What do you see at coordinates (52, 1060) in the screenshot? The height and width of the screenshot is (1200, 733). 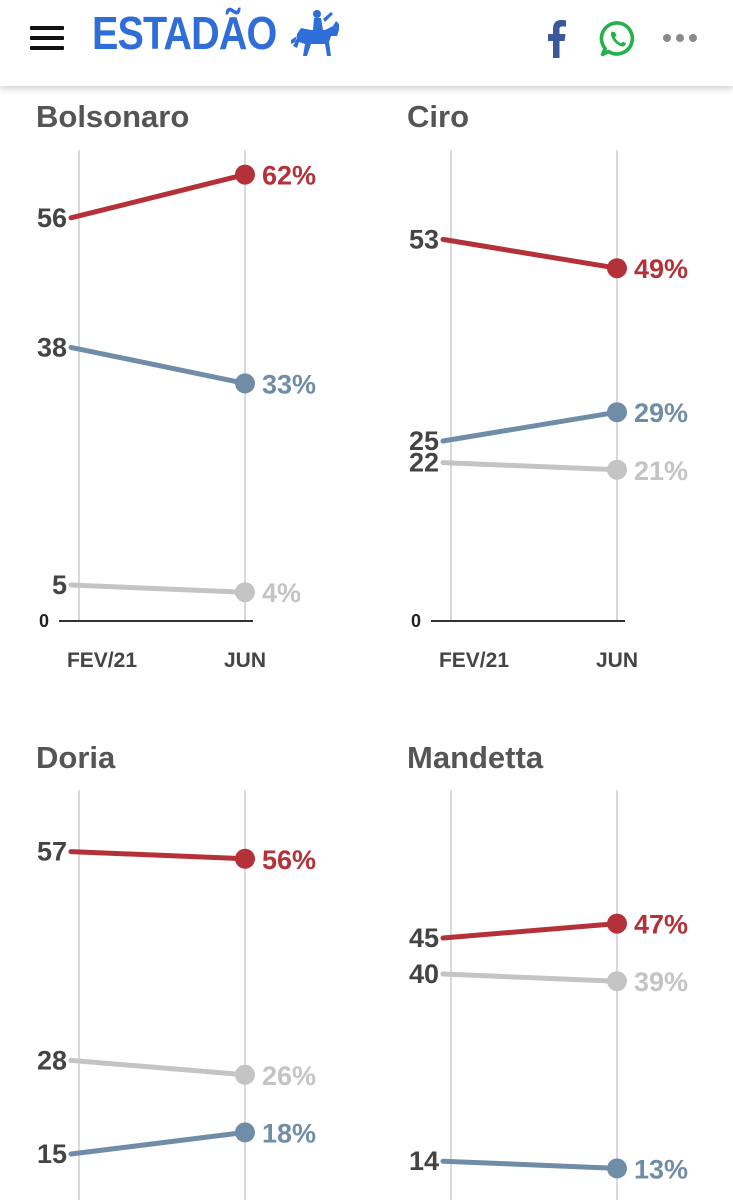 I see `start-value-label: 28` at bounding box center [52, 1060].